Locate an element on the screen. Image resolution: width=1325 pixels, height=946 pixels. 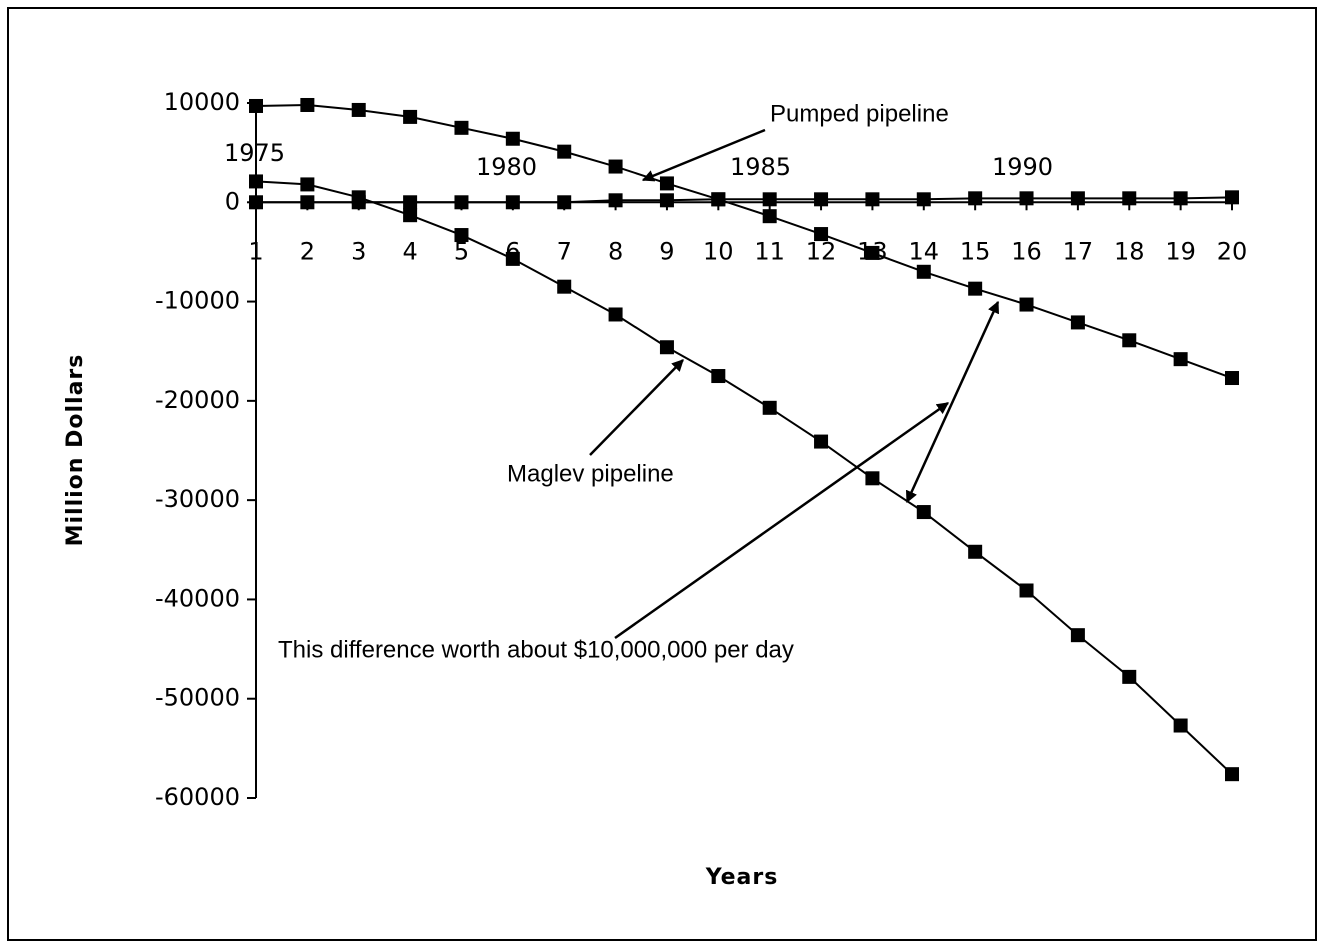
year-label: 1975 is located at coordinates (254, 153).